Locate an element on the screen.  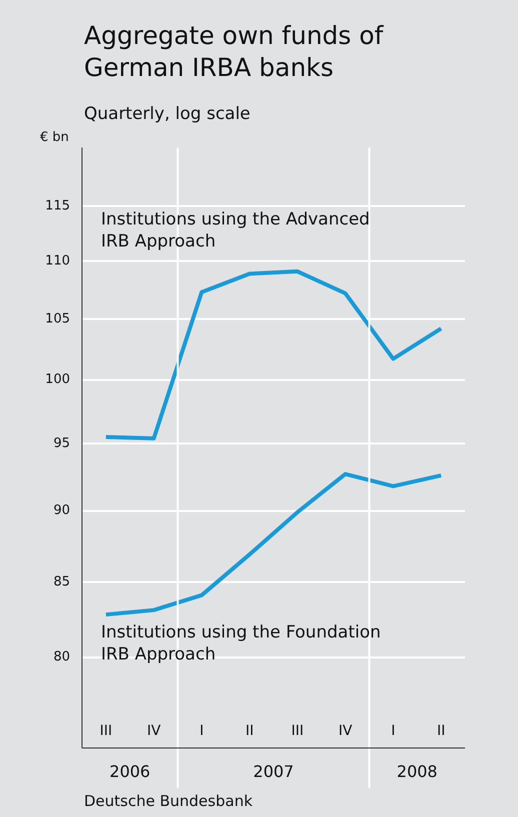
chart-subtitle: Quarterly, log scale is located at coordinates (167, 114).